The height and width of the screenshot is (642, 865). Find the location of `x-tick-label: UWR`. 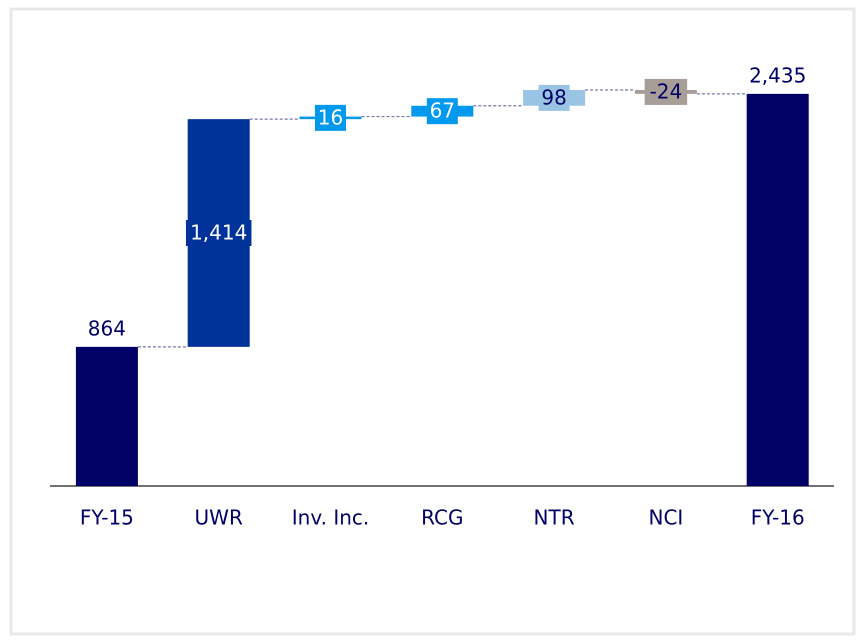

x-tick-label: UWR is located at coordinates (219, 518).